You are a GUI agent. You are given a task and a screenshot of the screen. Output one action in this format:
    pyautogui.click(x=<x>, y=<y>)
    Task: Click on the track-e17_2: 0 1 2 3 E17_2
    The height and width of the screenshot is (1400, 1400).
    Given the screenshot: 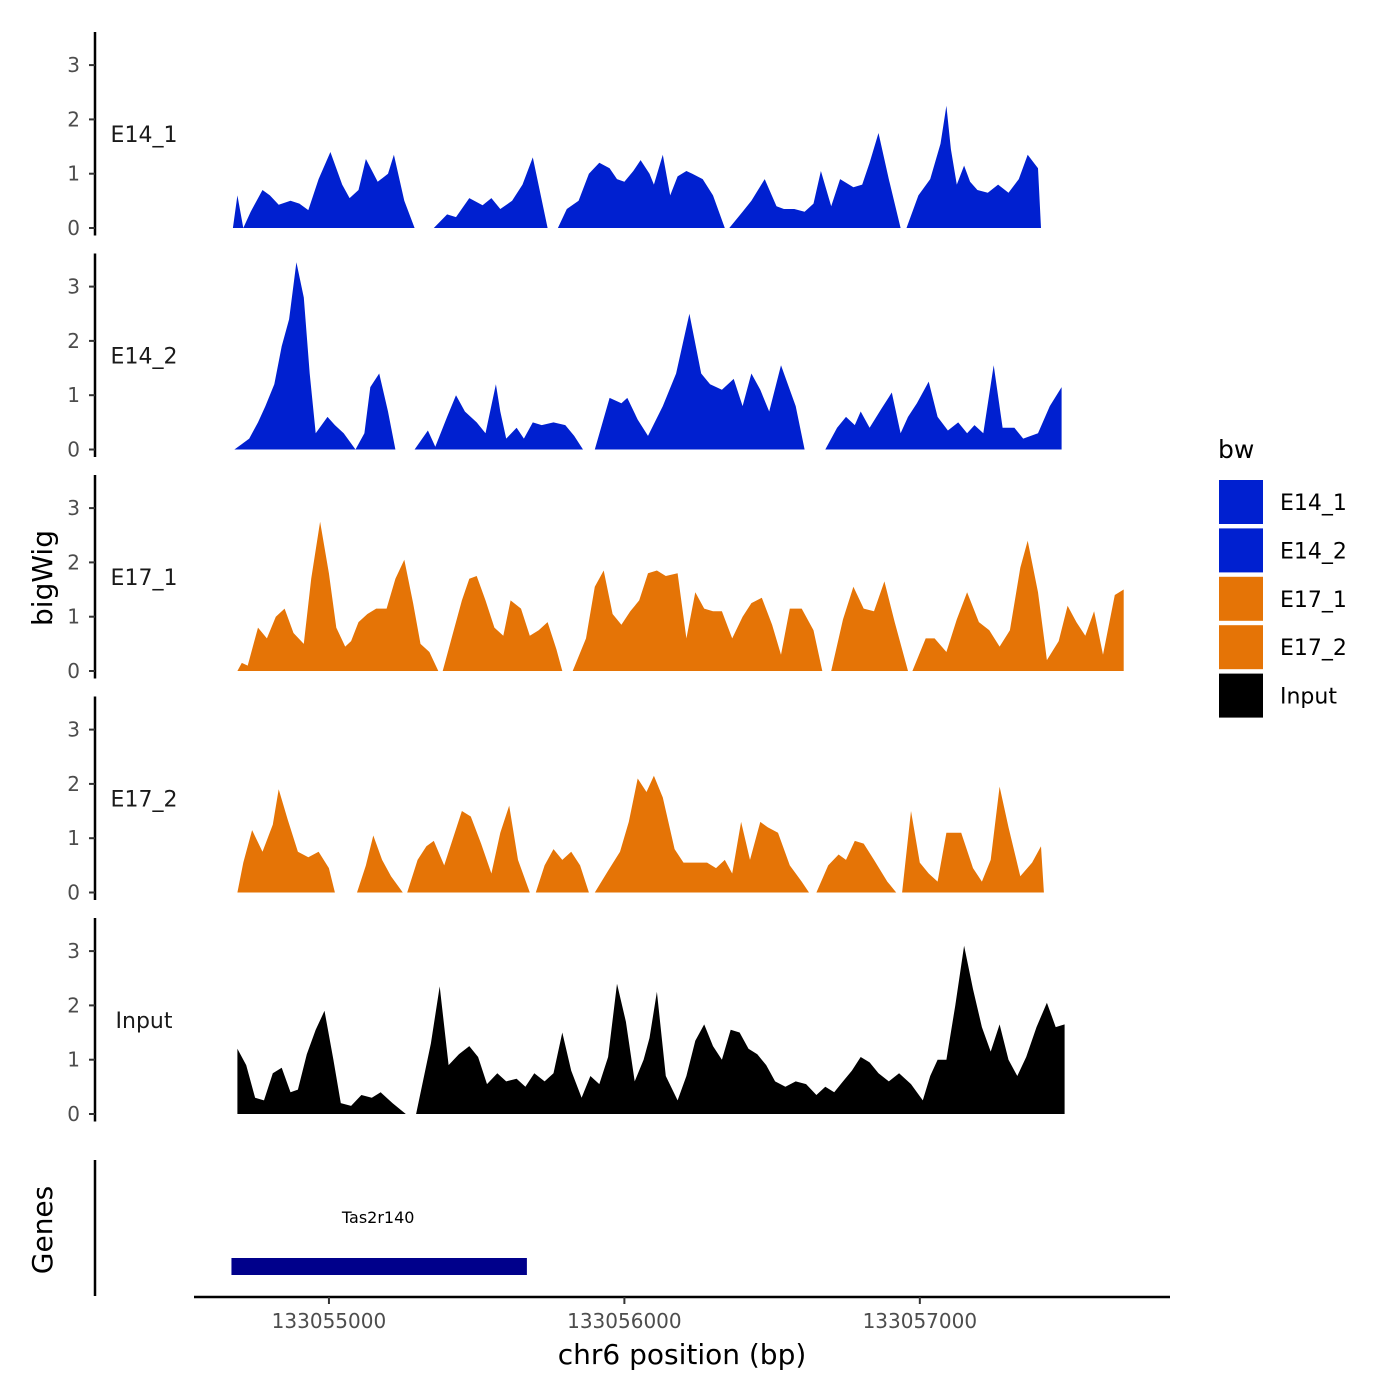 What is the action you would take?
    pyautogui.click(x=555, y=800)
    